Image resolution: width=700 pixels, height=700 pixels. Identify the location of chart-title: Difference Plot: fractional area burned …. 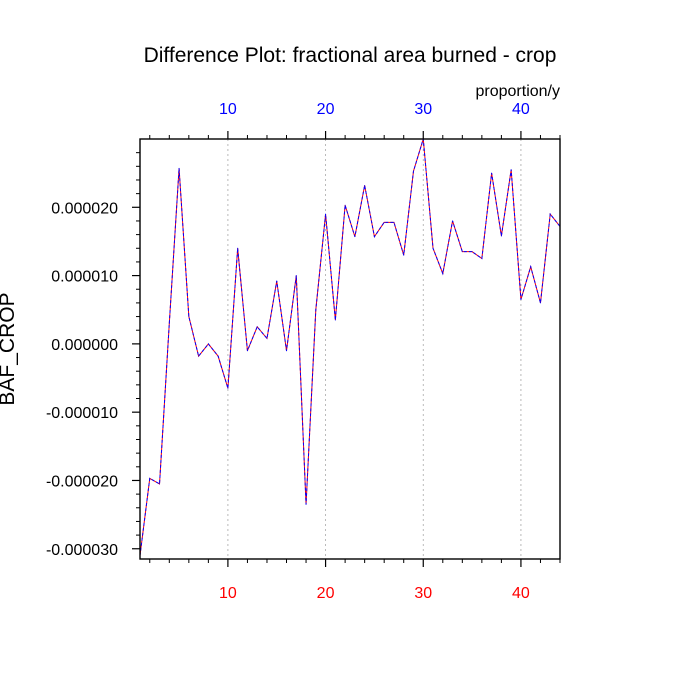
(350, 55).